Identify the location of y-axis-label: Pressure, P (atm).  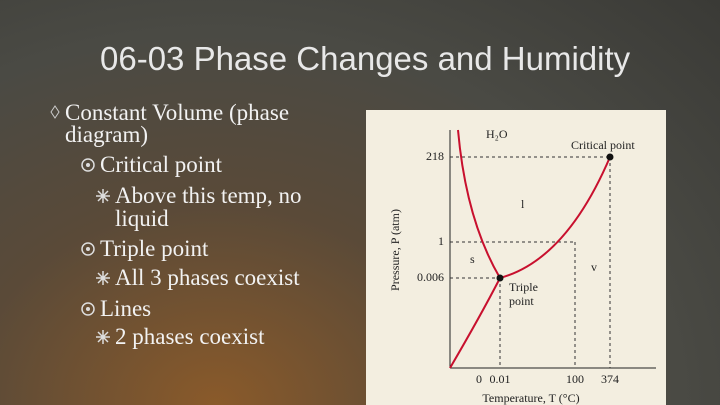
(395, 250).